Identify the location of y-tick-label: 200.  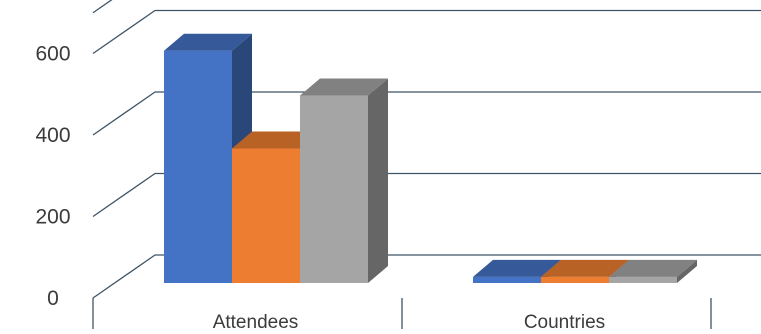
(52, 217).